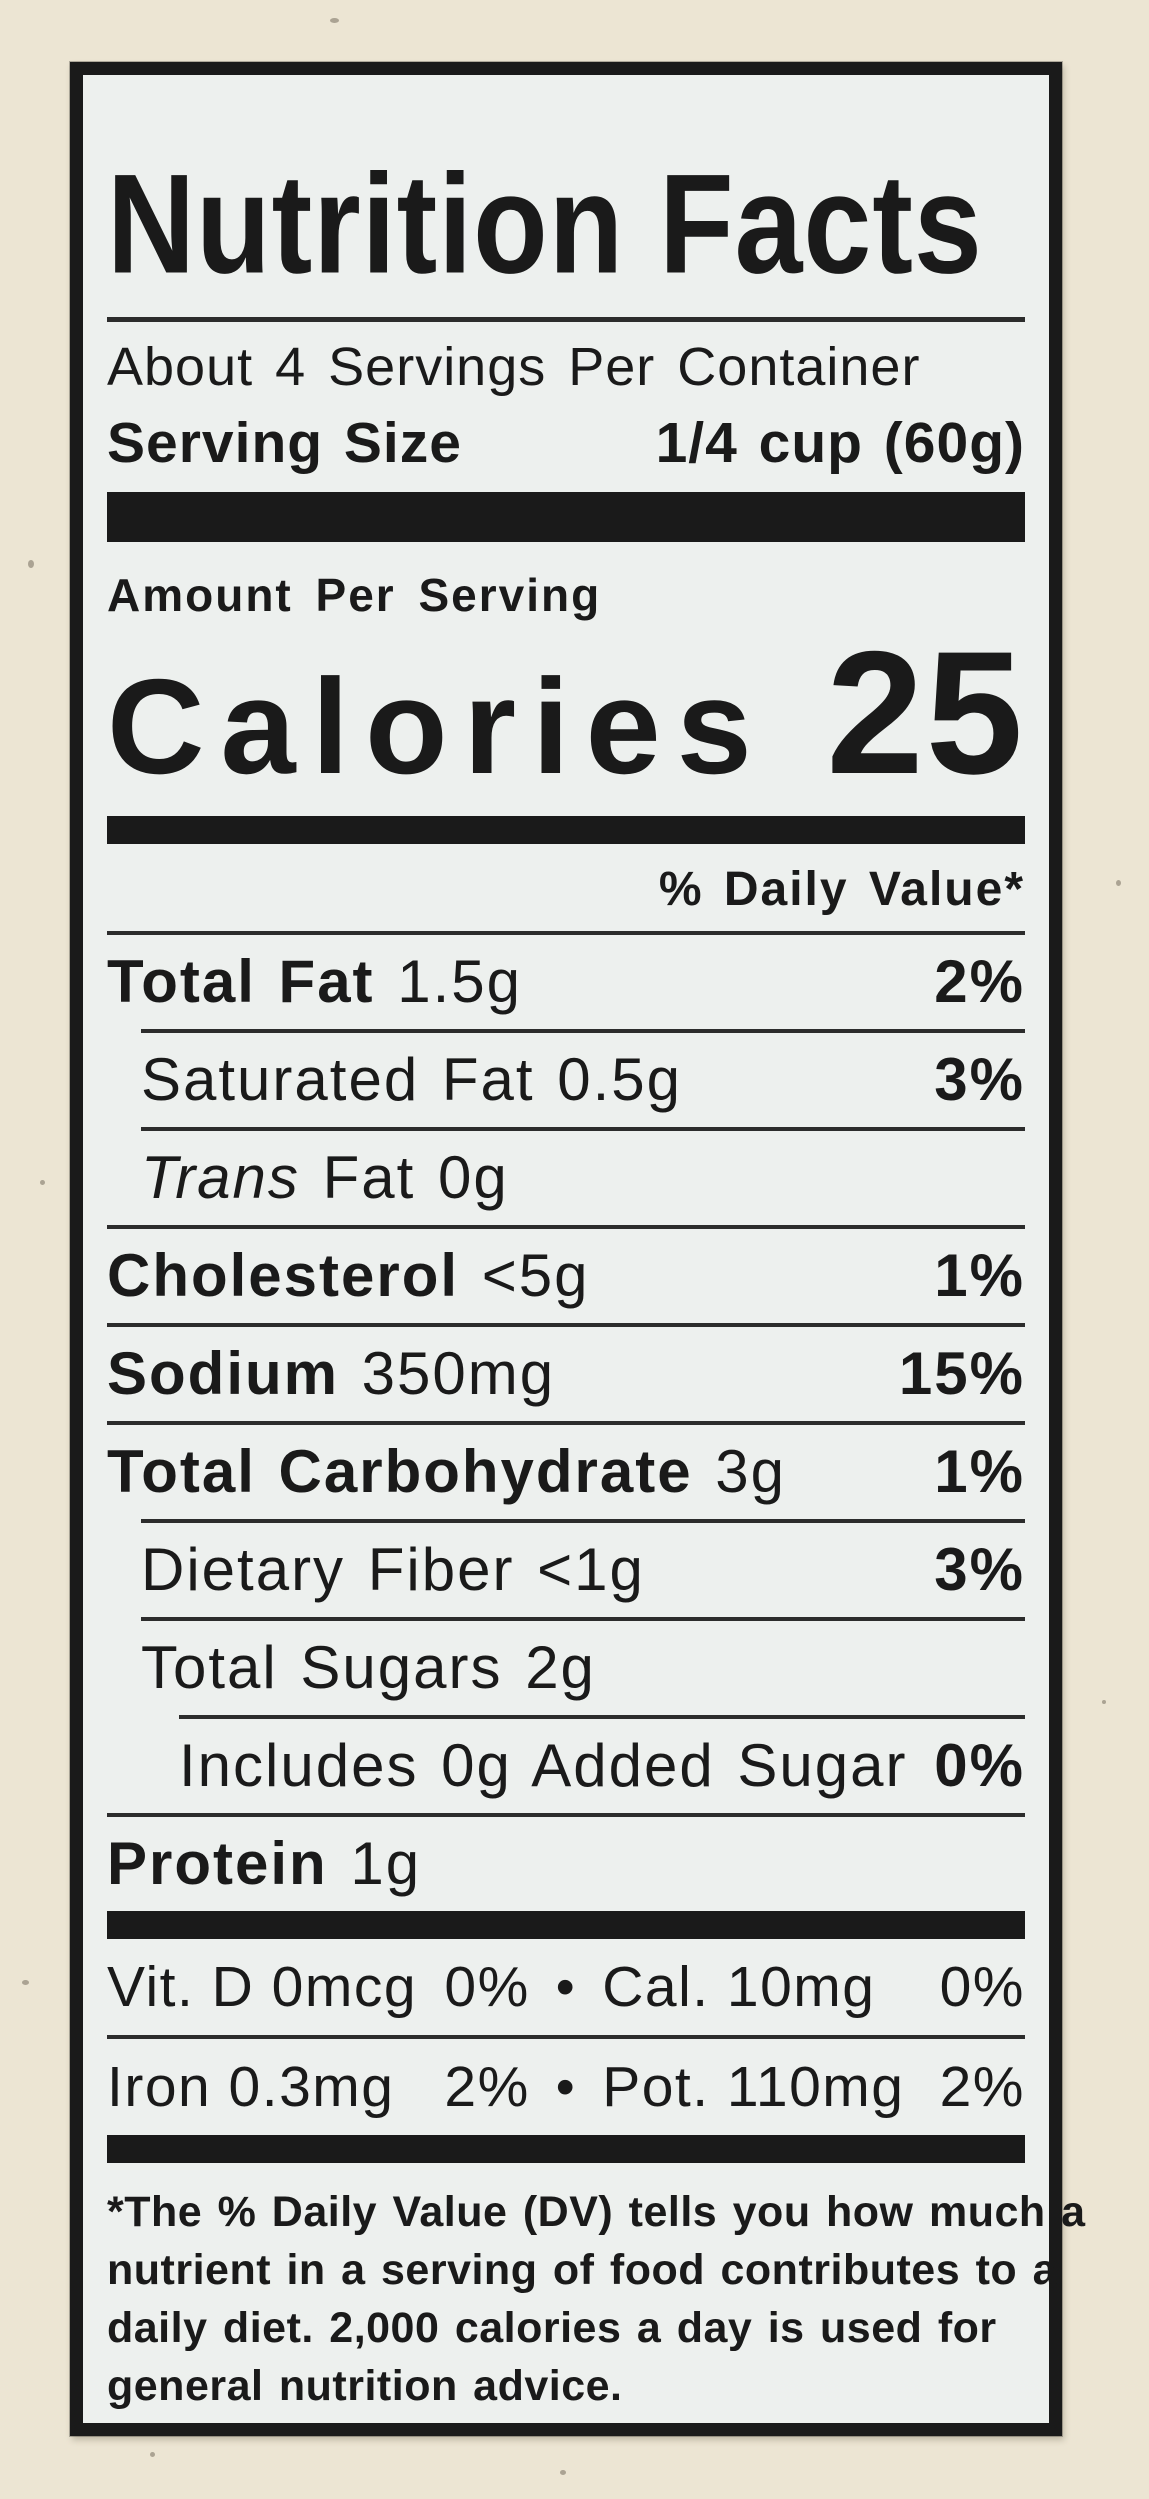  I want to click on nutrient-text: Total Fat 1.5g, so click(314, 981).